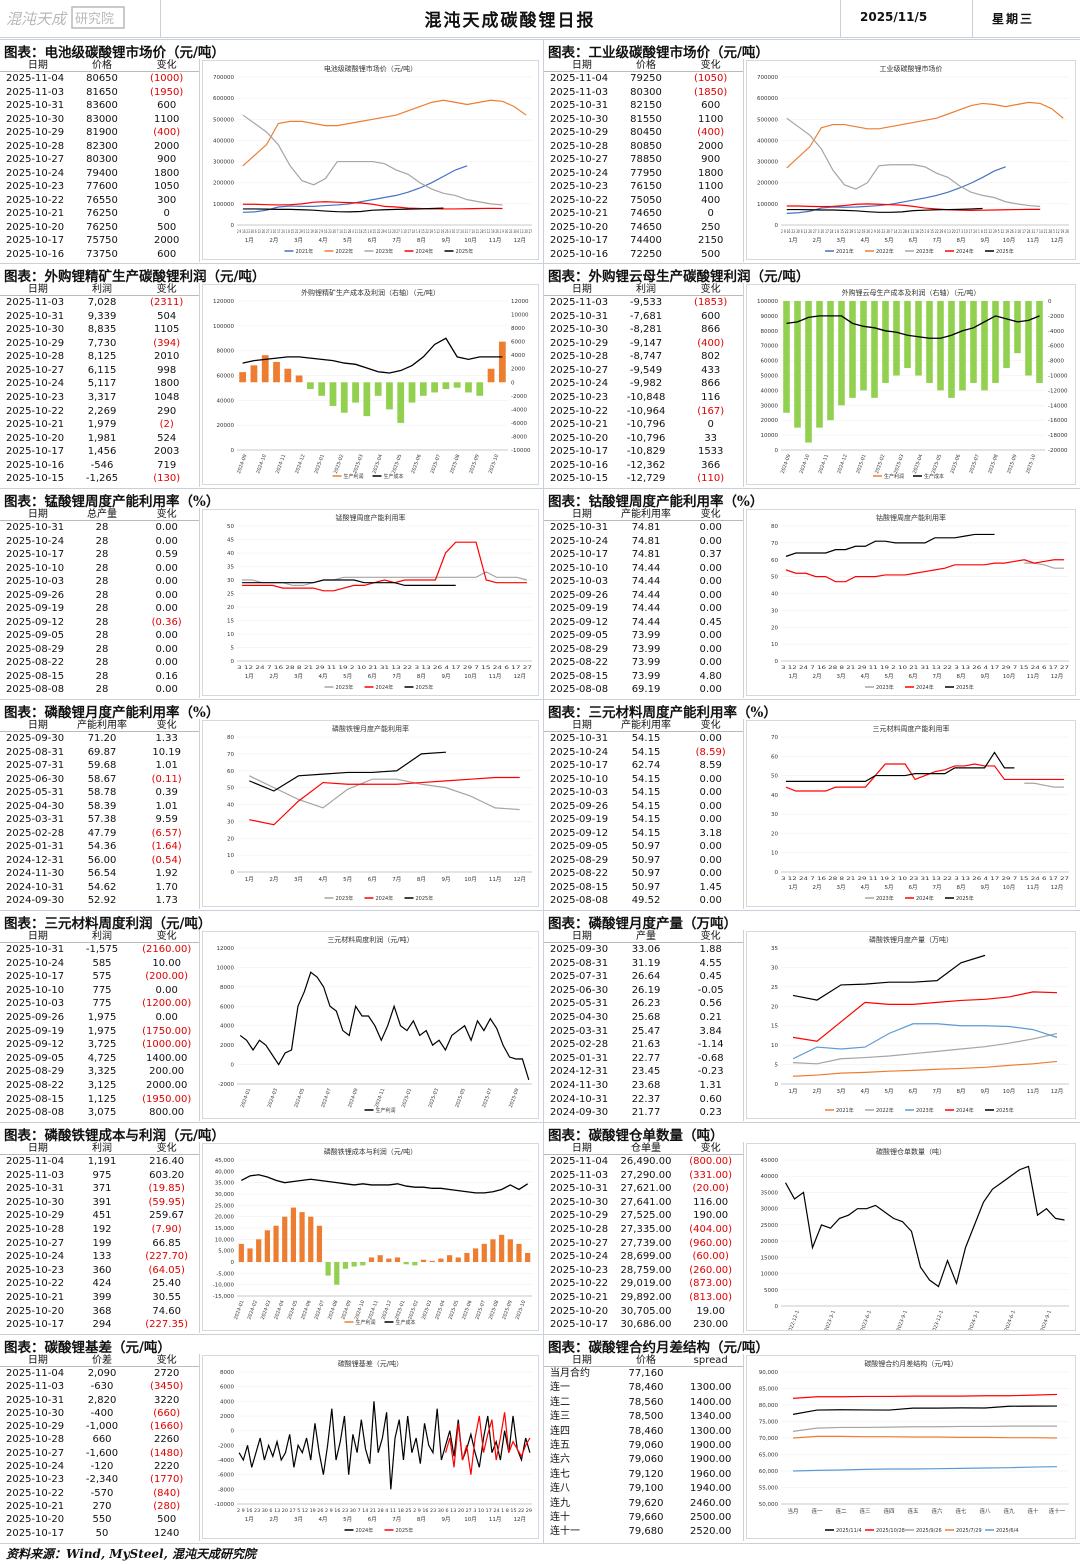  Describe the element at coordinates (166, 1311) in the screenshot. I see `table-cell: 74.60` at that location.